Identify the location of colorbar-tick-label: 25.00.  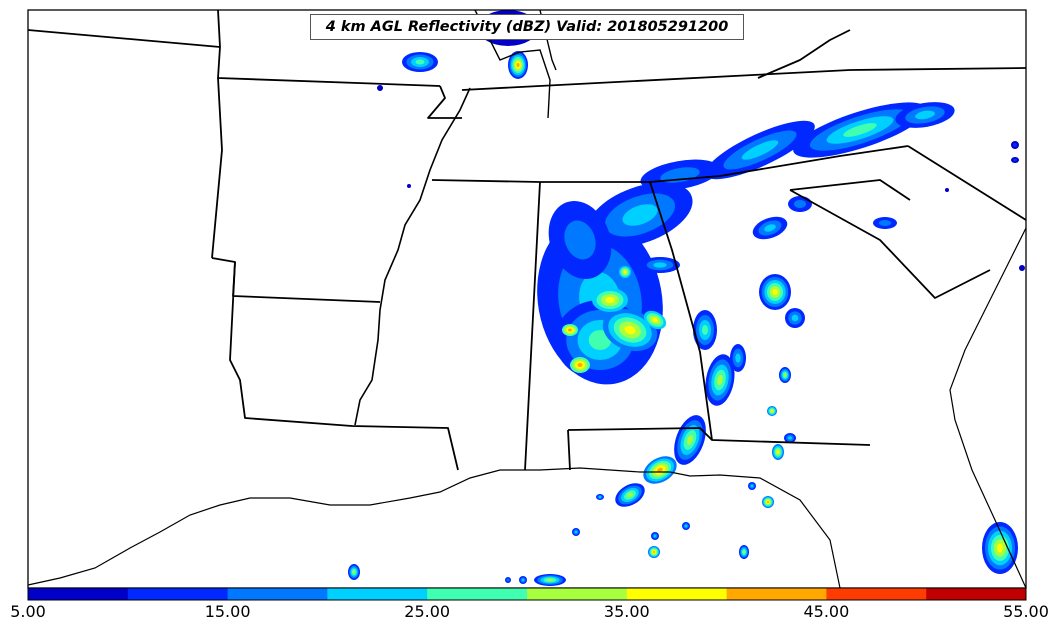
(427, 611).